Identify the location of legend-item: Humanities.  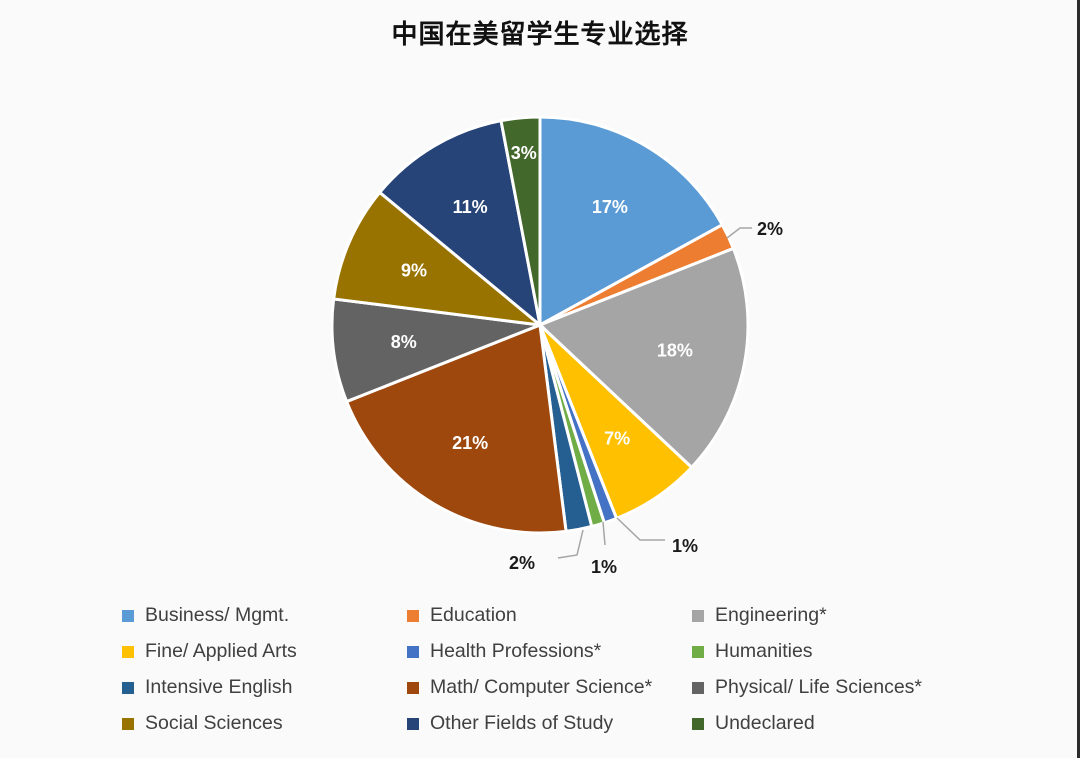
(837, 651).